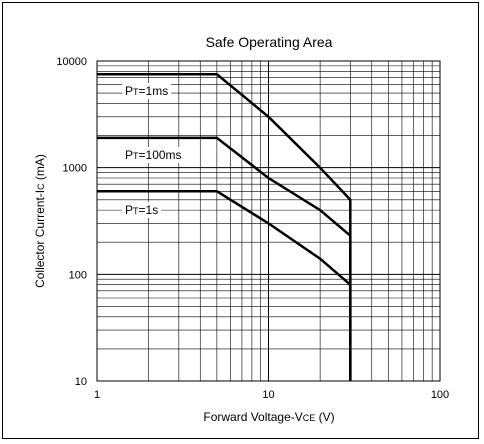  What do you see at coordinates (252, 417) in the screenshot?
I see `x-axis-label-prefix: Forward Voltage-V` at bounding box center [252, 417].